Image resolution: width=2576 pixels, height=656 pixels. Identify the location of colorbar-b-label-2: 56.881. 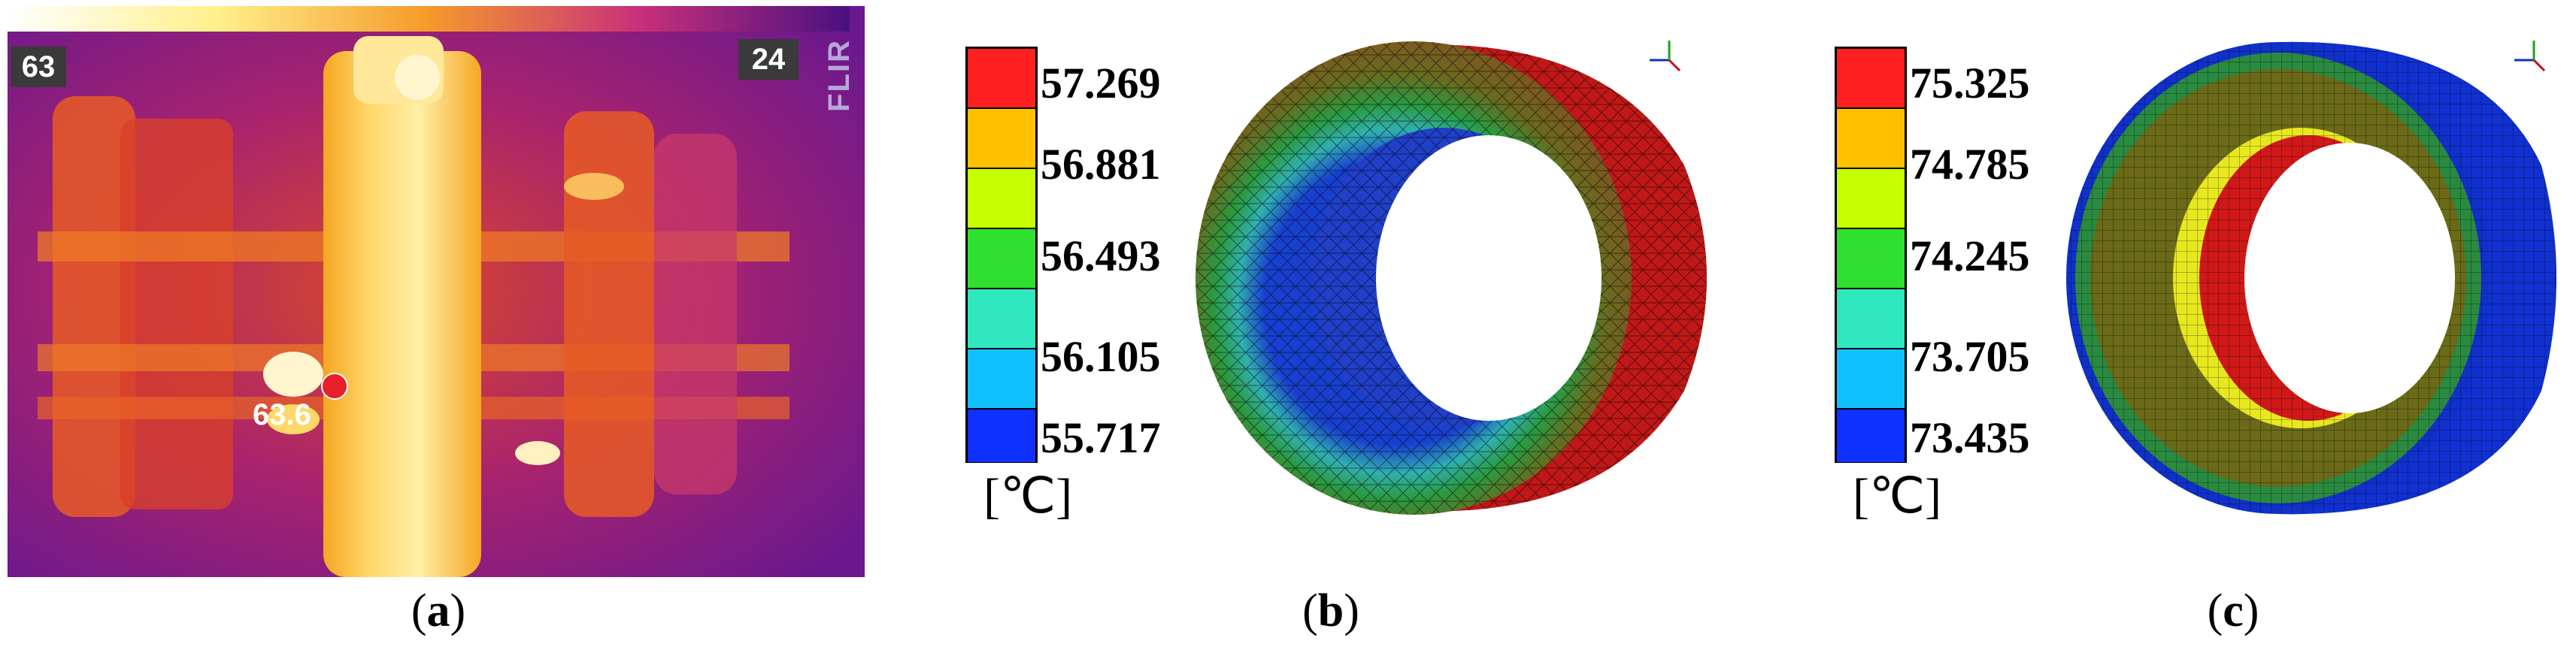
(1101, 164).